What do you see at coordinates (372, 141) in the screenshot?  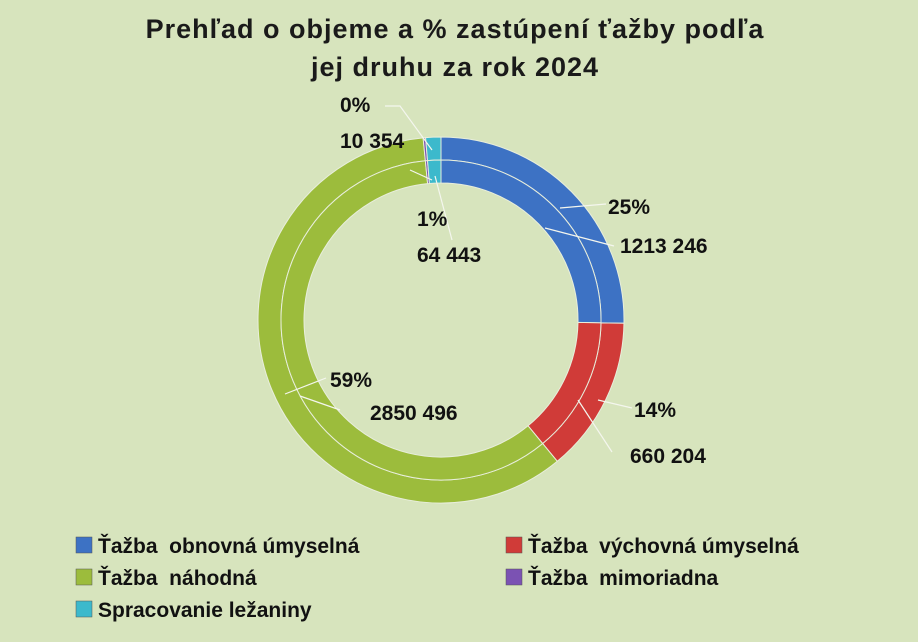 I see `data-label: 10 354` at bounding box center [372, 141].